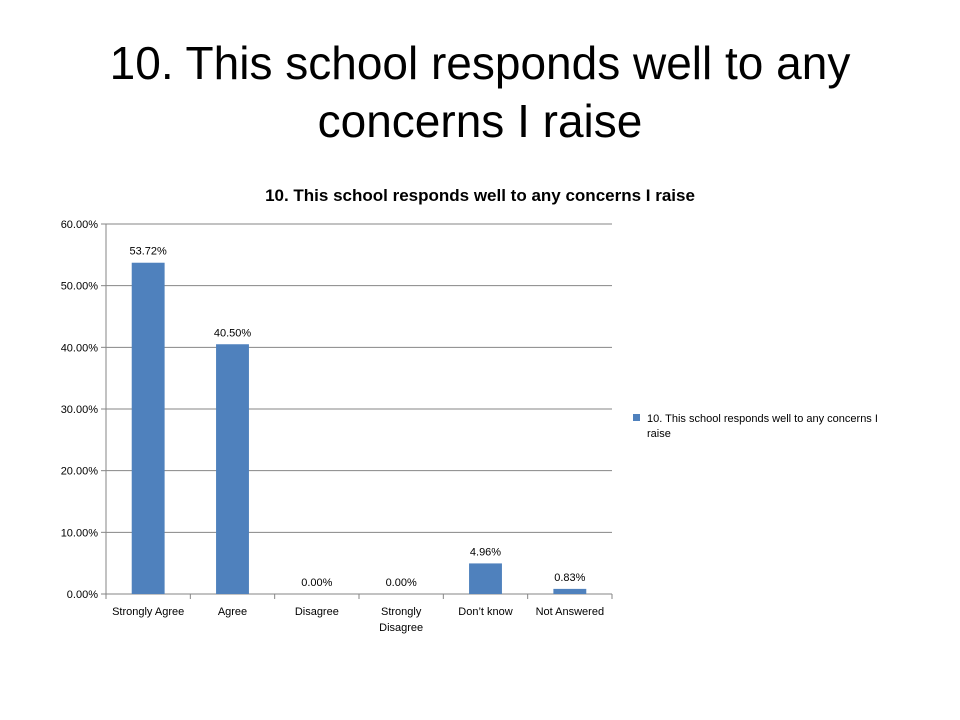 The width and height of the screenshot is (960, 720). What do you see at coordinates (80, 225) in the screenshot?
I see `y-tick-label: 60.00%` at bounding box center [80, 225].